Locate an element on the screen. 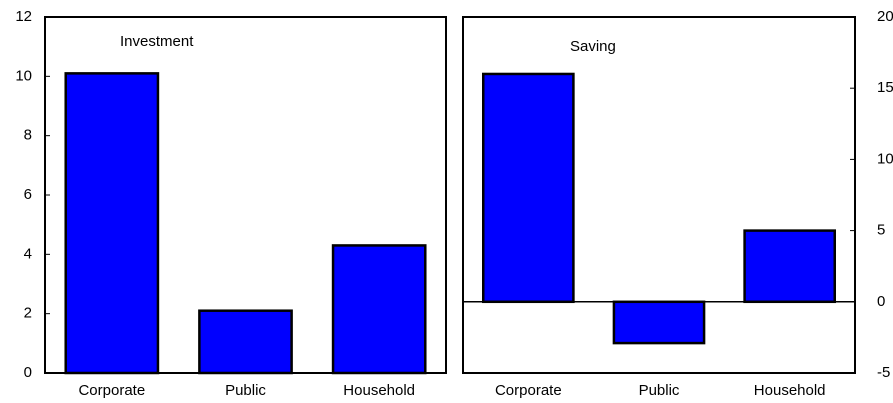 The image size is (893, 403). y-tick-label: -5 is located at coordinates (883, 372).